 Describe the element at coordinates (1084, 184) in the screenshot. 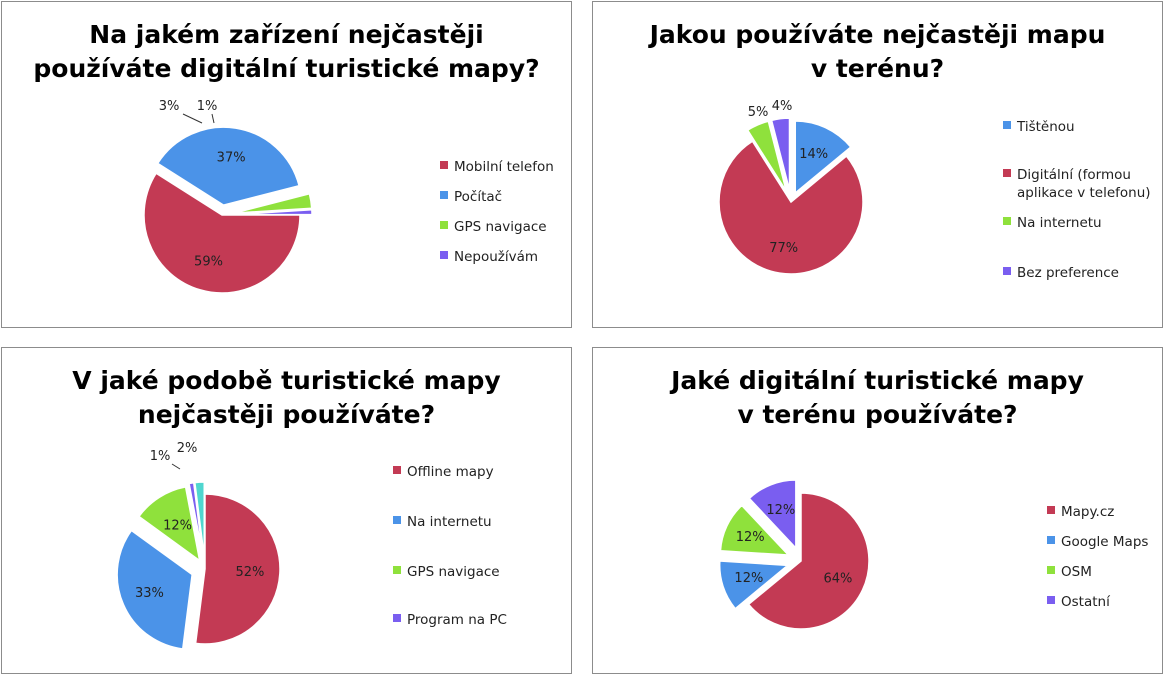

I see `legend-label: Digitální (formou aplikace v telefonu)` at that location.